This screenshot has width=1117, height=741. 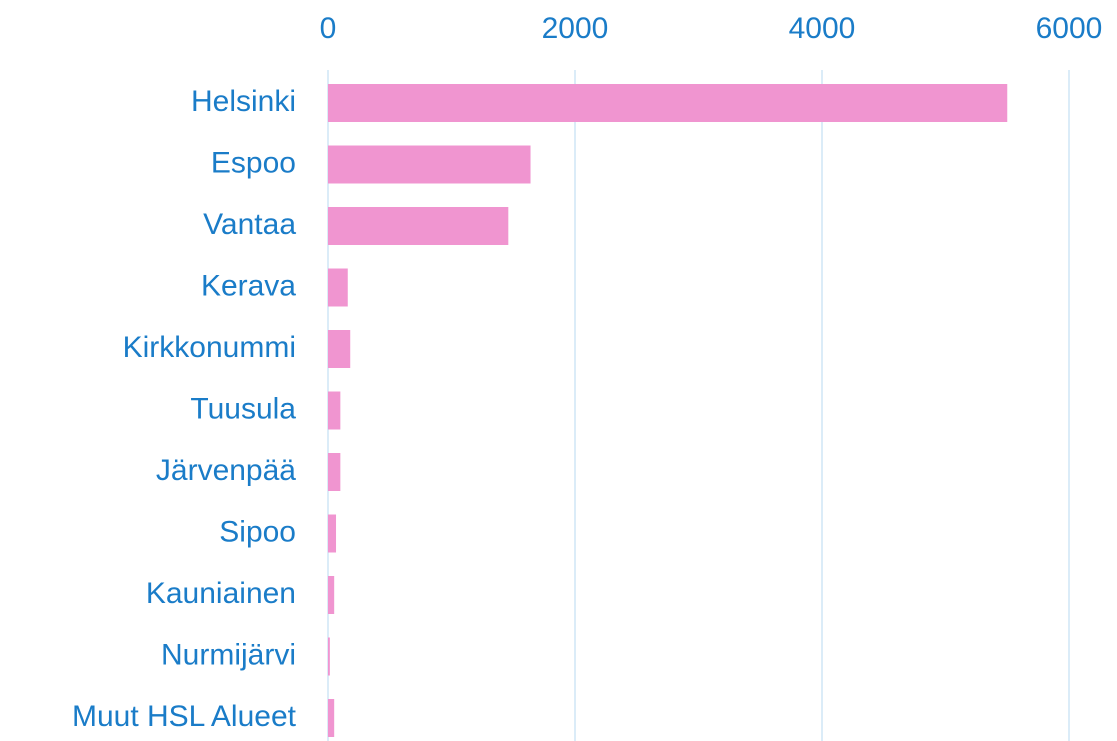 What do you see at coordinates (243, 408) in the screenshot?
I see `y-tick-label: Tuusula` at bounding box center [243, 408].